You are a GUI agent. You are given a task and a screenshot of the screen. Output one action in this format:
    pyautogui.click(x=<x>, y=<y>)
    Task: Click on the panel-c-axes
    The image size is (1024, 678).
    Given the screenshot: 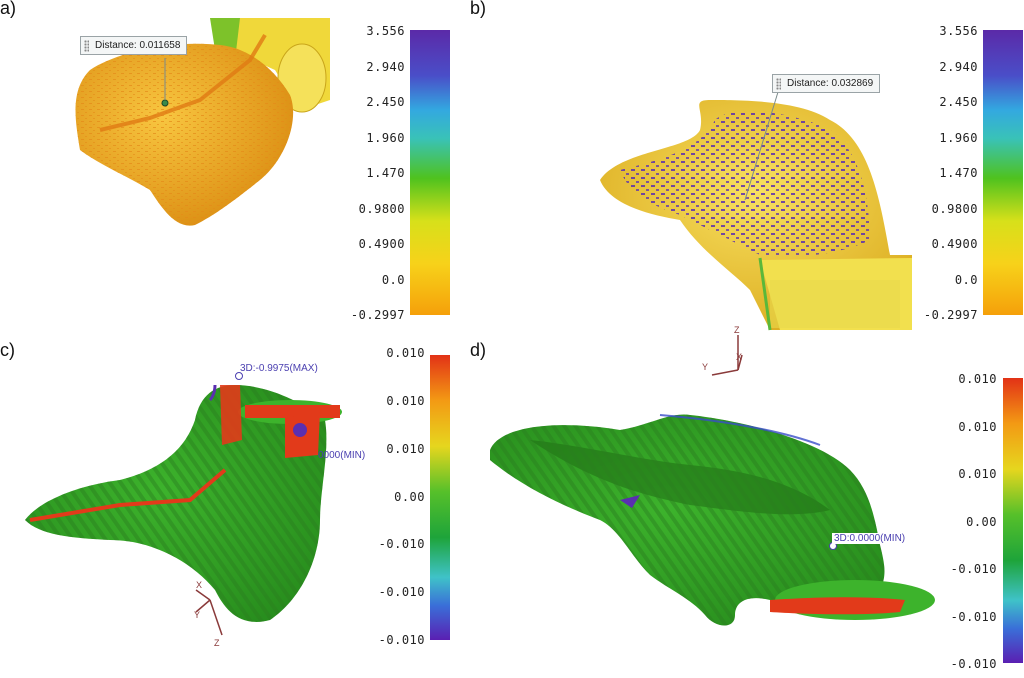 What is the action you would take?
    pyautogui.click(x=209, y=612)
    